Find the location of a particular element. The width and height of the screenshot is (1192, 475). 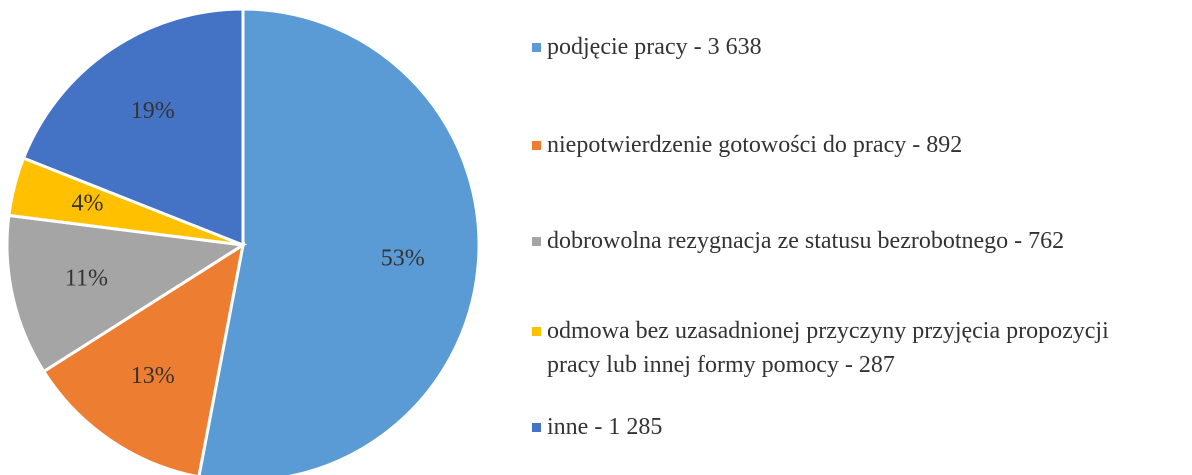

legend-label: inne - 1 285 is located at coordinates (605, 427).